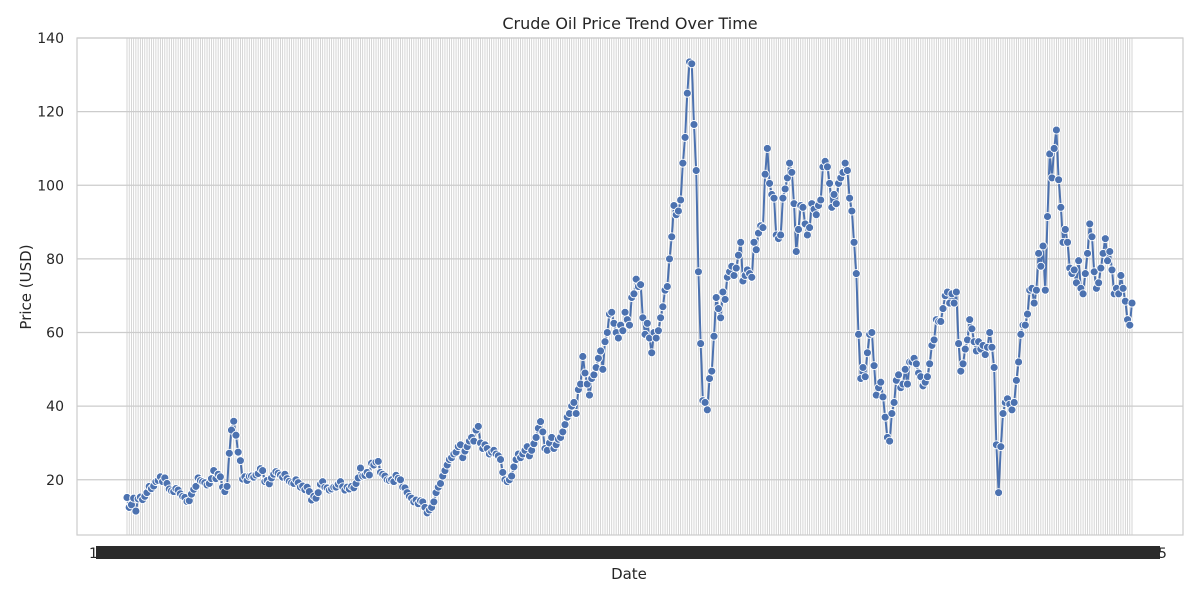 The image size is (1200, 600). Describe the element at coordinates (93, 554) in the screenshot. I see `x-tick-label: 1` at that location.